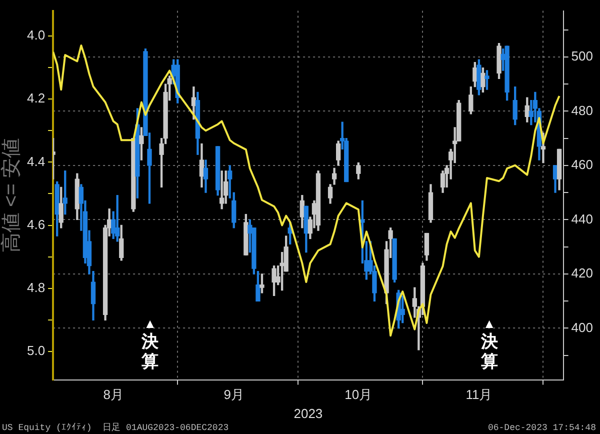 The height and width of the screenshot is (434, 600). Describe the element at coordinates (582, 218) in the screenshot. I see `y2-tick-label: 440` at that location.